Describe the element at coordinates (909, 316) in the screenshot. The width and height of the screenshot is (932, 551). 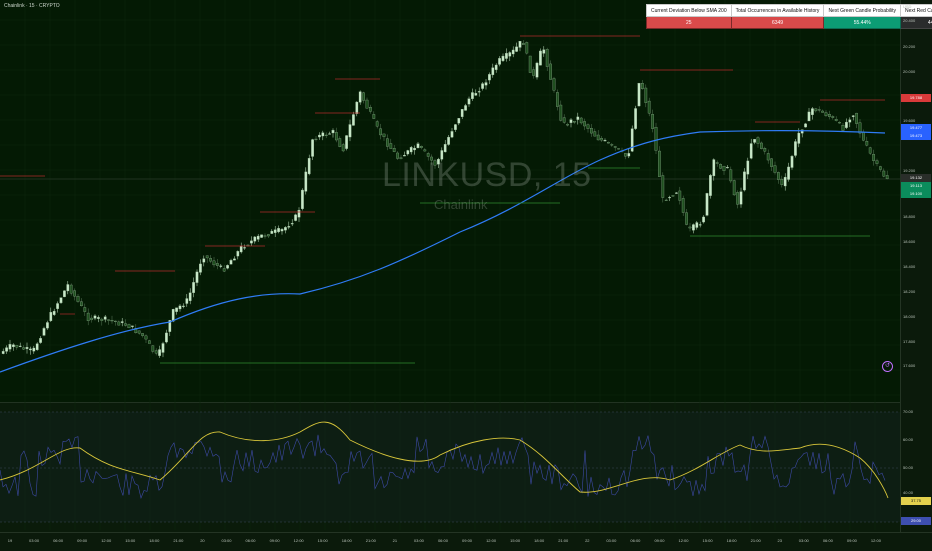
I see `price-tick: 18.000` at that location.